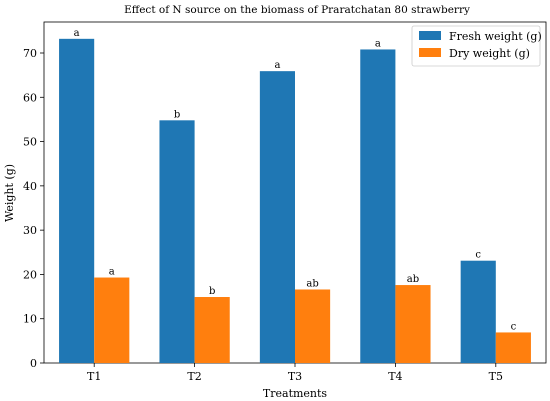 Image resolution: width=550 pixels, height=401 pixels. Describe the element at coordinates (30, 142) in the screenshot. I see `y-tick-label: 50` at that location.